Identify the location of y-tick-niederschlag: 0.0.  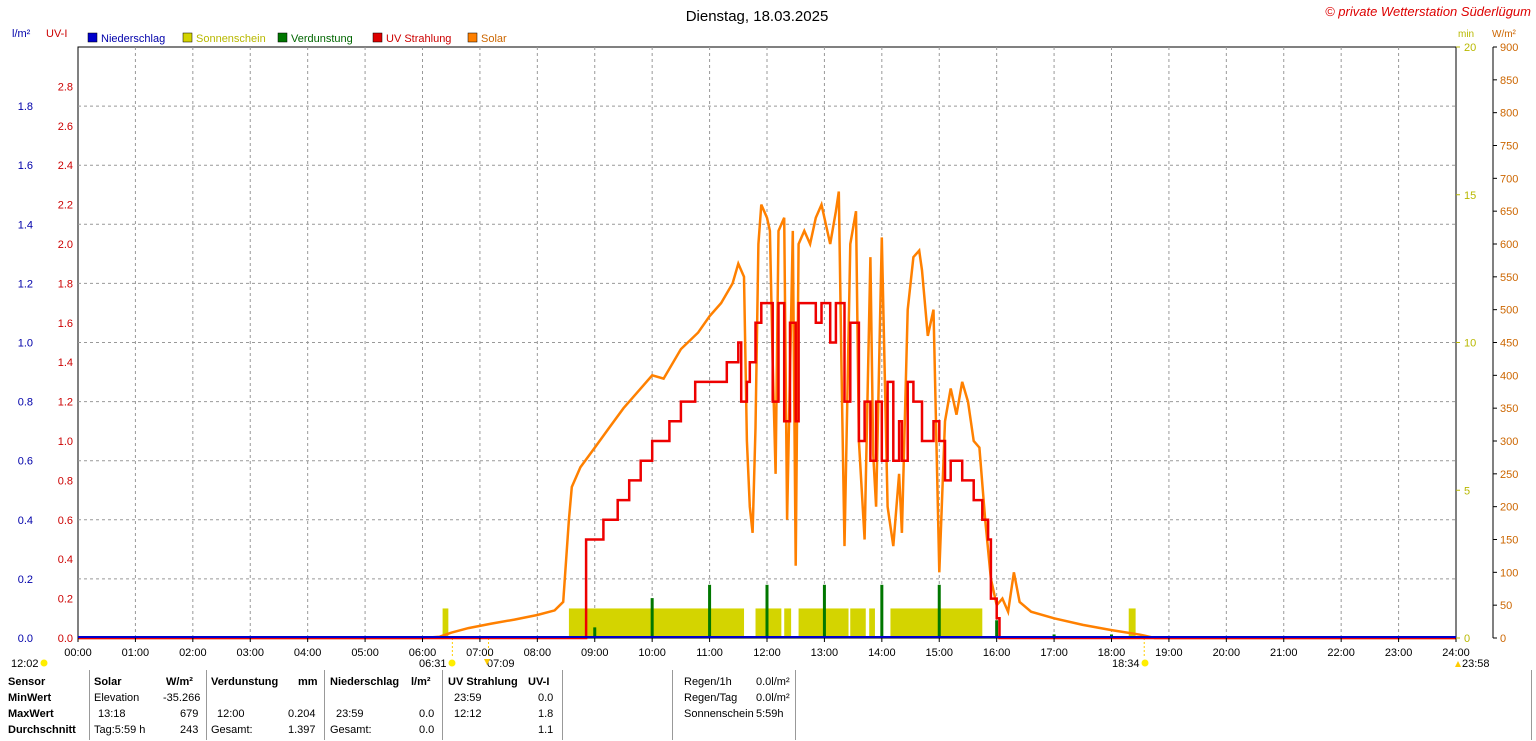
(25, 639).